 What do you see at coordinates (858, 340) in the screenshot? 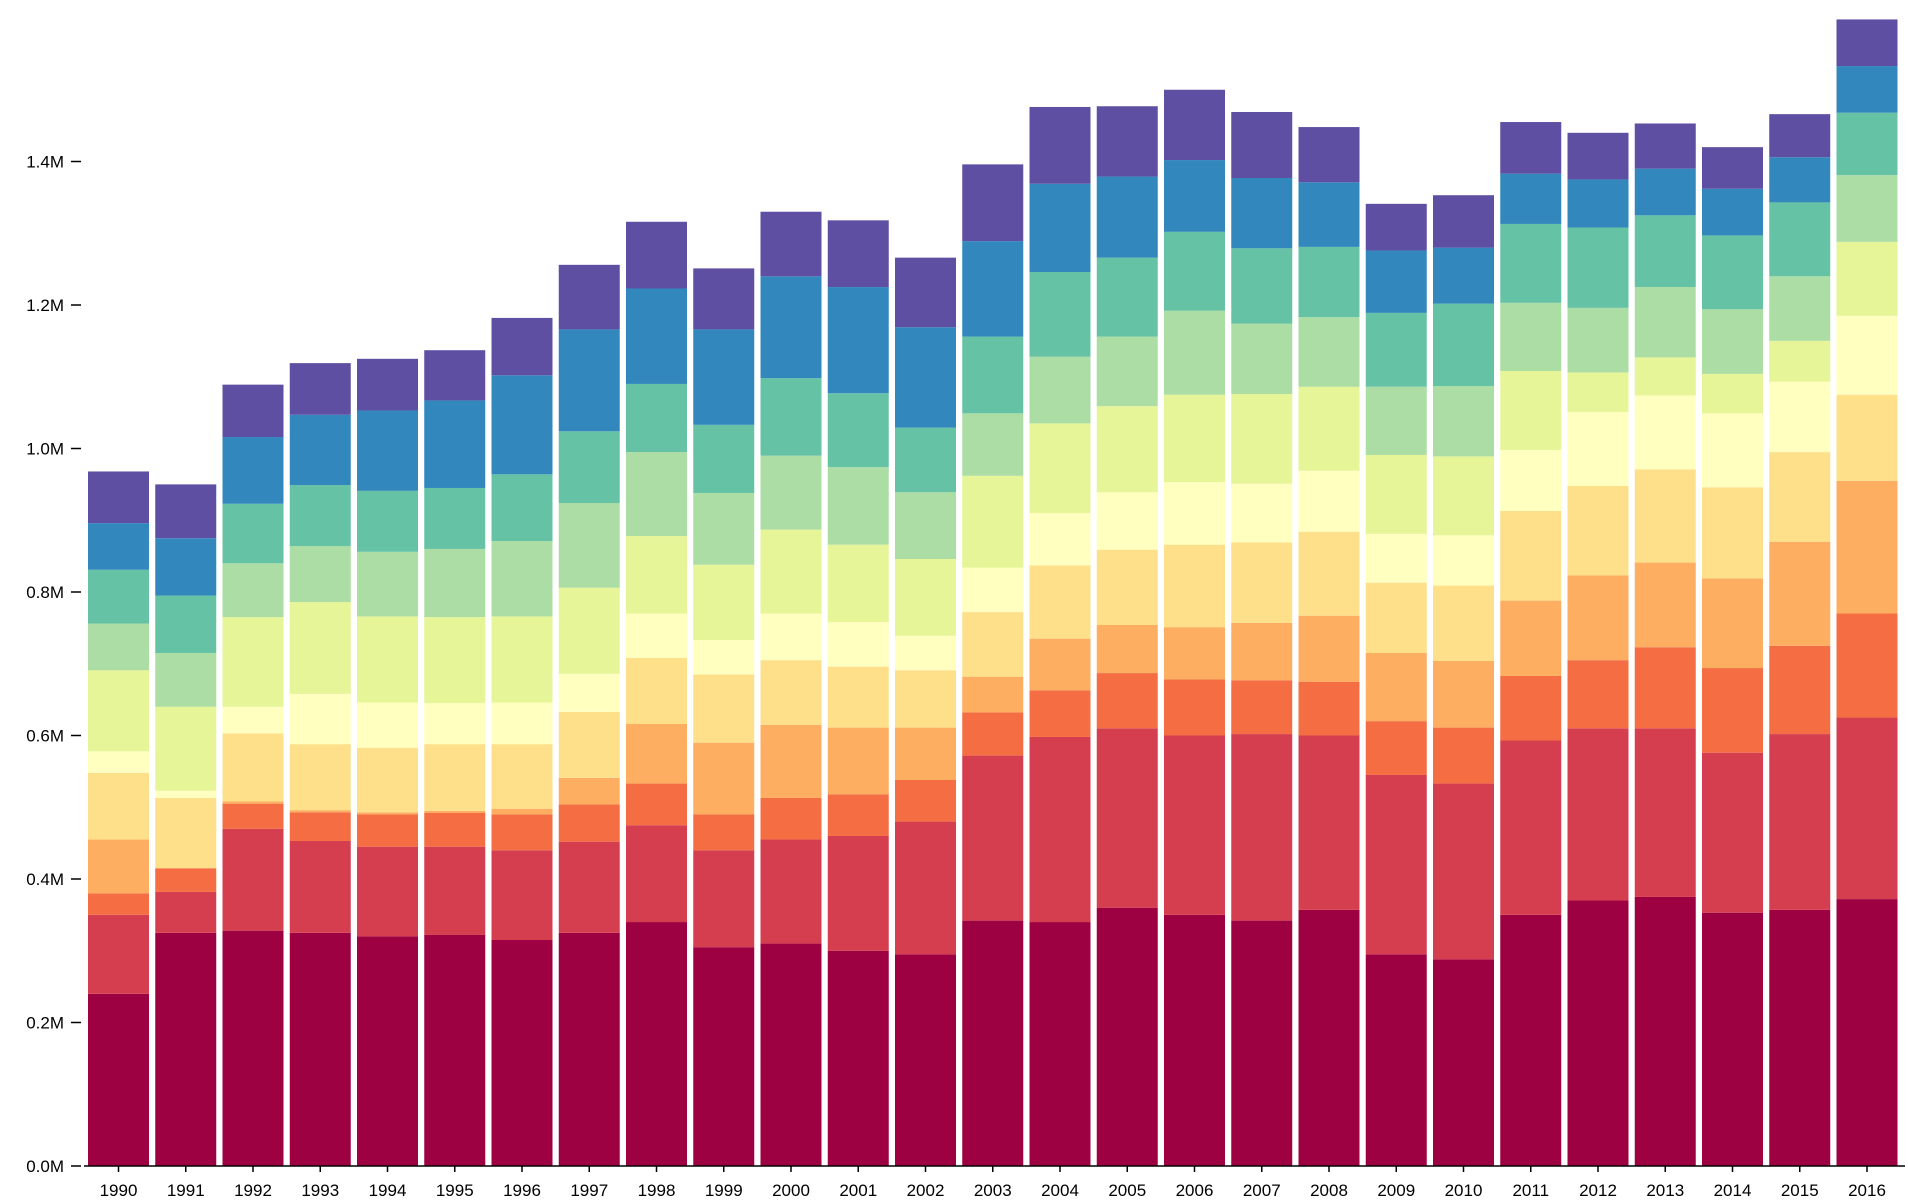
I see `bar-segment-2001-s10` at bounding box center [858, 340].